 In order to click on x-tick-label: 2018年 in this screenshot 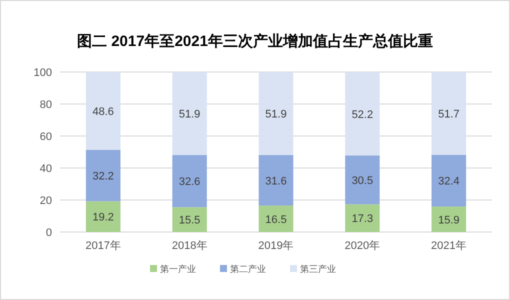, I will do `click(190, 246)`.